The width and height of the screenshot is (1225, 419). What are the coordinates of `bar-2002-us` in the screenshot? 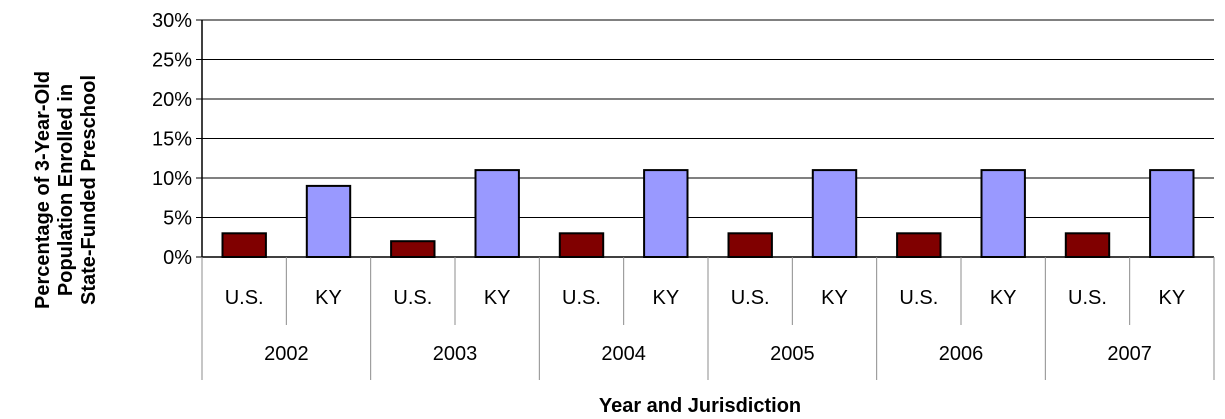 It's located at (244, 245).